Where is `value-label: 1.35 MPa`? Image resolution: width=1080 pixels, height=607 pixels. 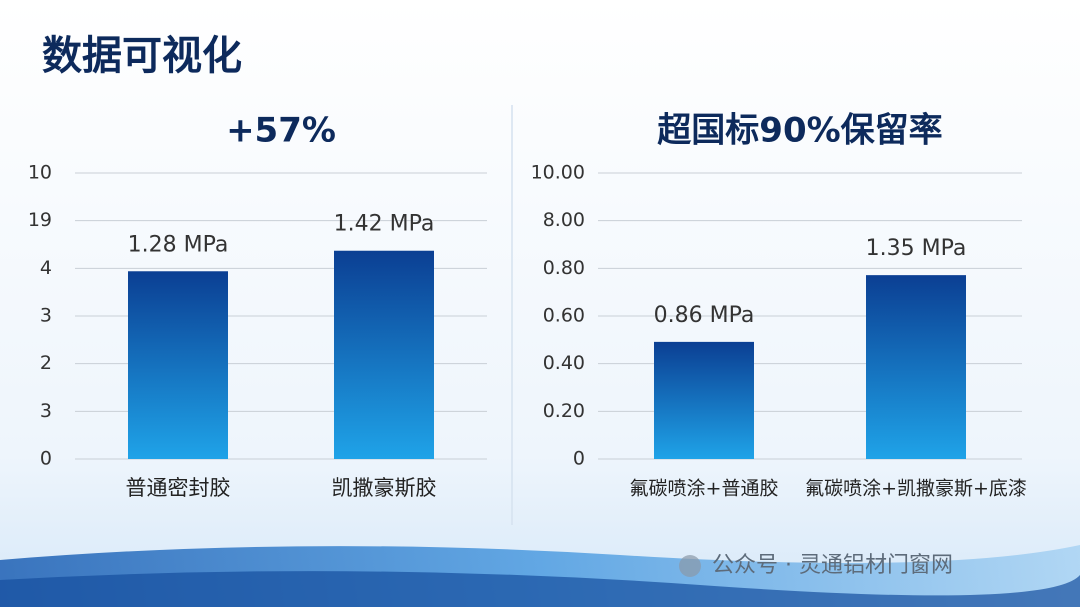
value-label: 1.35 MPa is located at coordinates (916, 248).